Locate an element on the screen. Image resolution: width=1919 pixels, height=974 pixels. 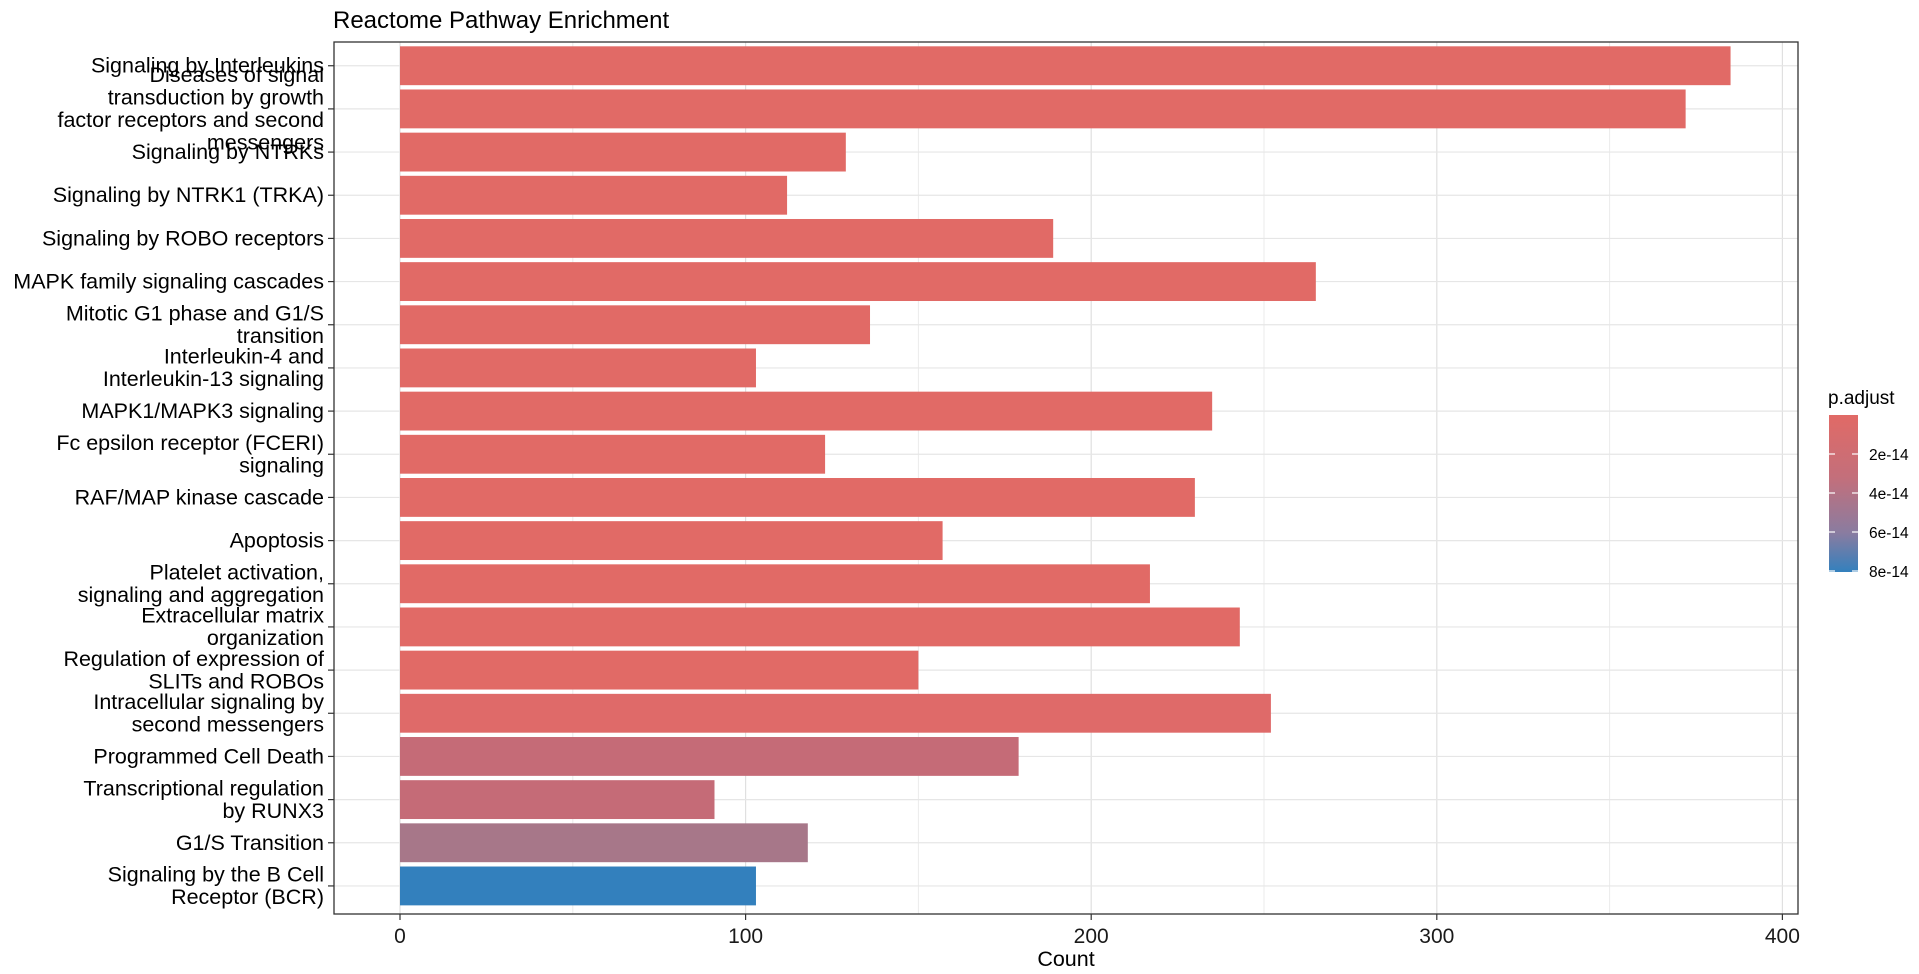
y-tick-label: MAPK family signaling cascades is located at coordinates (168, 282).